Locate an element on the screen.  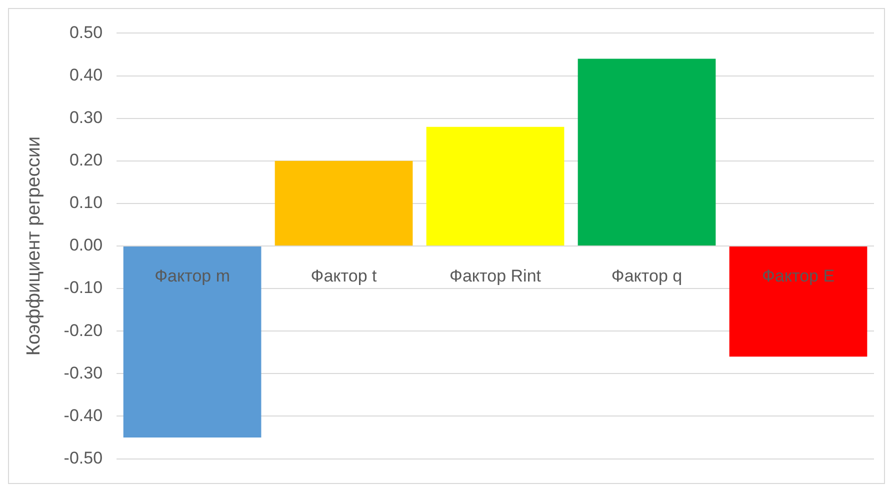
x-tick-label: Фактор q is located at coordinates (646, 276).